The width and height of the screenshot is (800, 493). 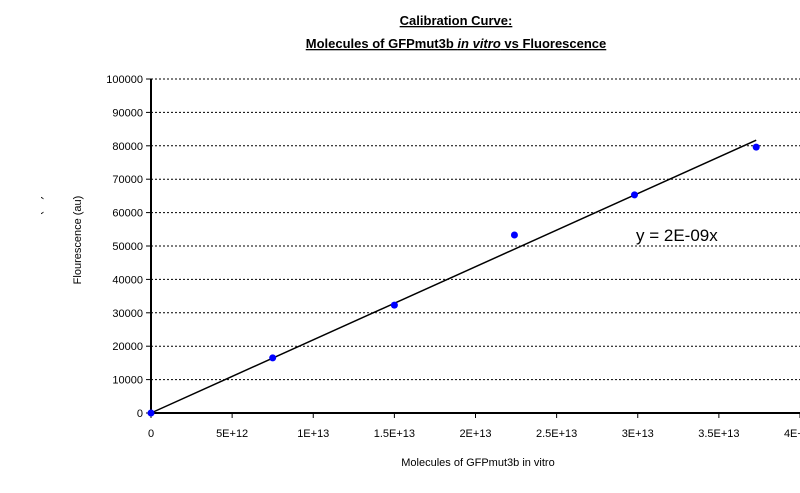 What do you see at coordinates (478, 43) in the screenshot?
I see `title-part-italic: in vitro` at bounding box center [478, 43].